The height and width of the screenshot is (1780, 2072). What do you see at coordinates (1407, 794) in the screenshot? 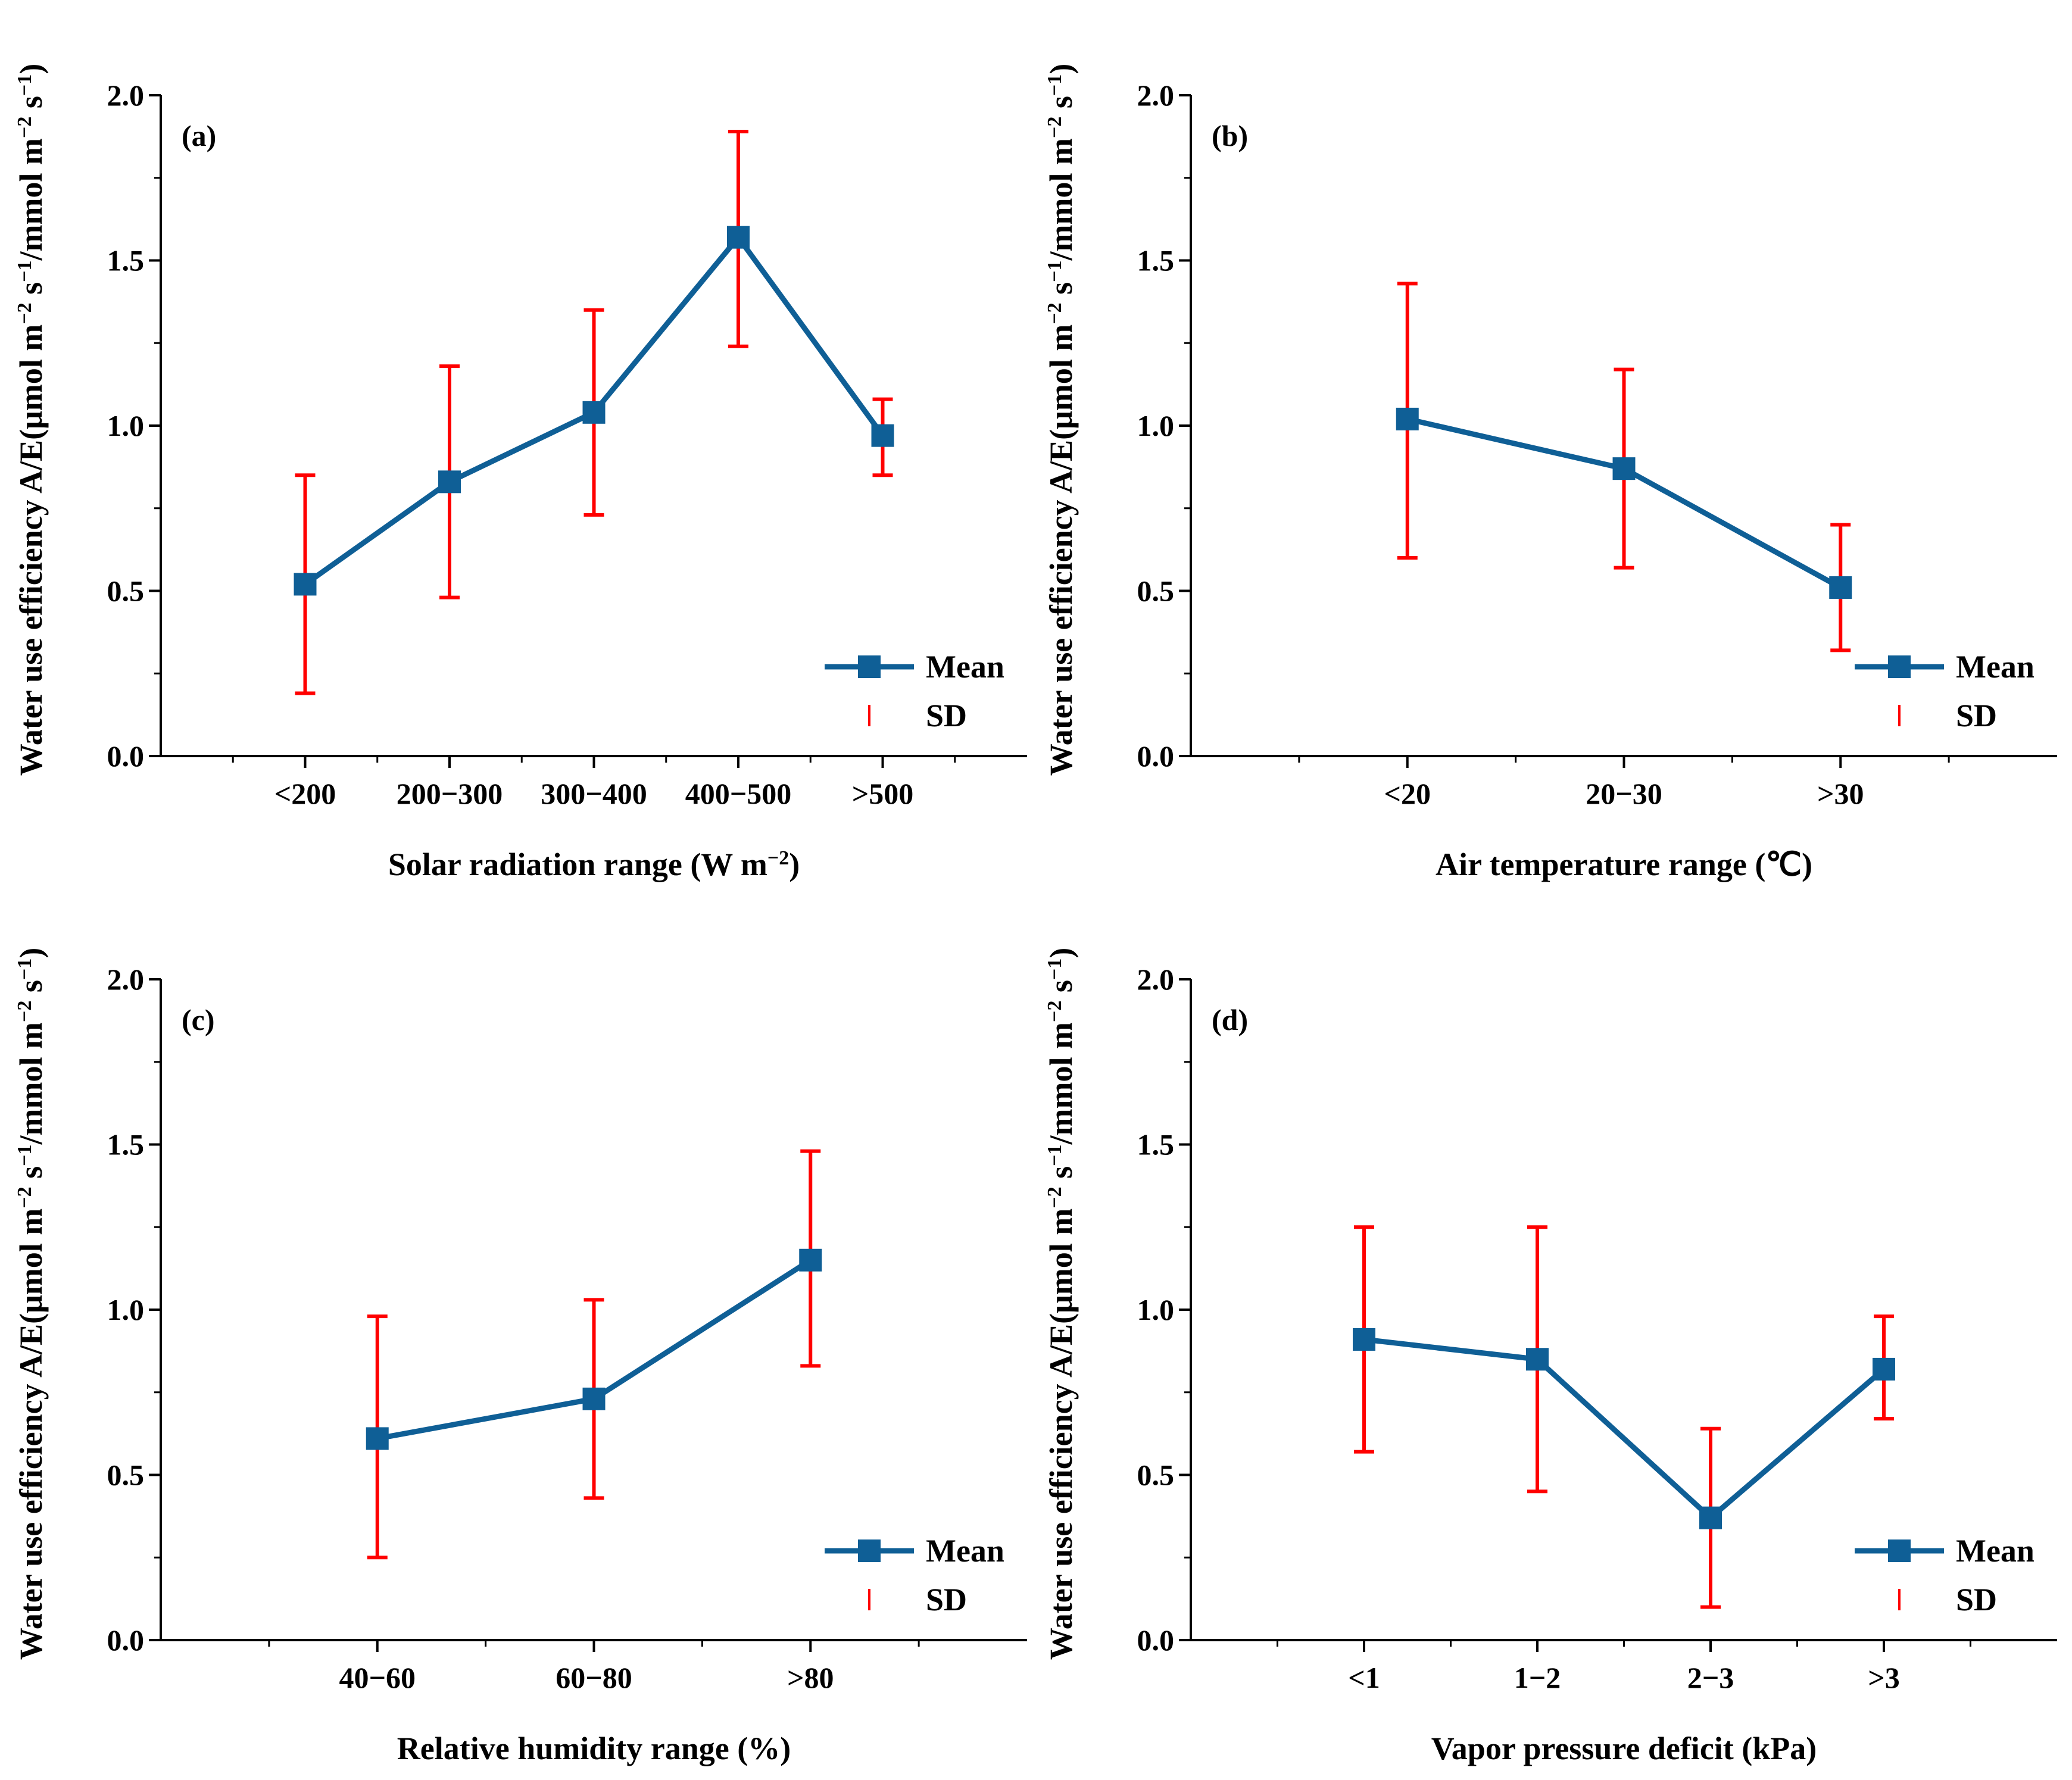
I see `x-tick-label: <20` at bounding box center [1407, 794].